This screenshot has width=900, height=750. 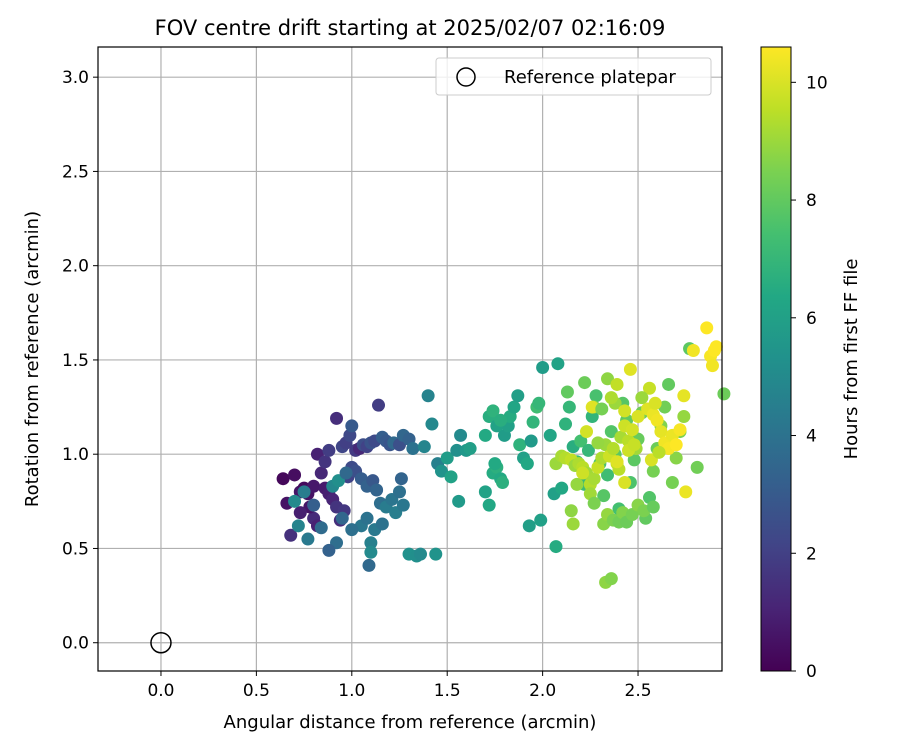 What do you see at coordinates (75, 78) in the screenshot?
I see `y-tick-label: 3.0` at bounding box center [75, 78].